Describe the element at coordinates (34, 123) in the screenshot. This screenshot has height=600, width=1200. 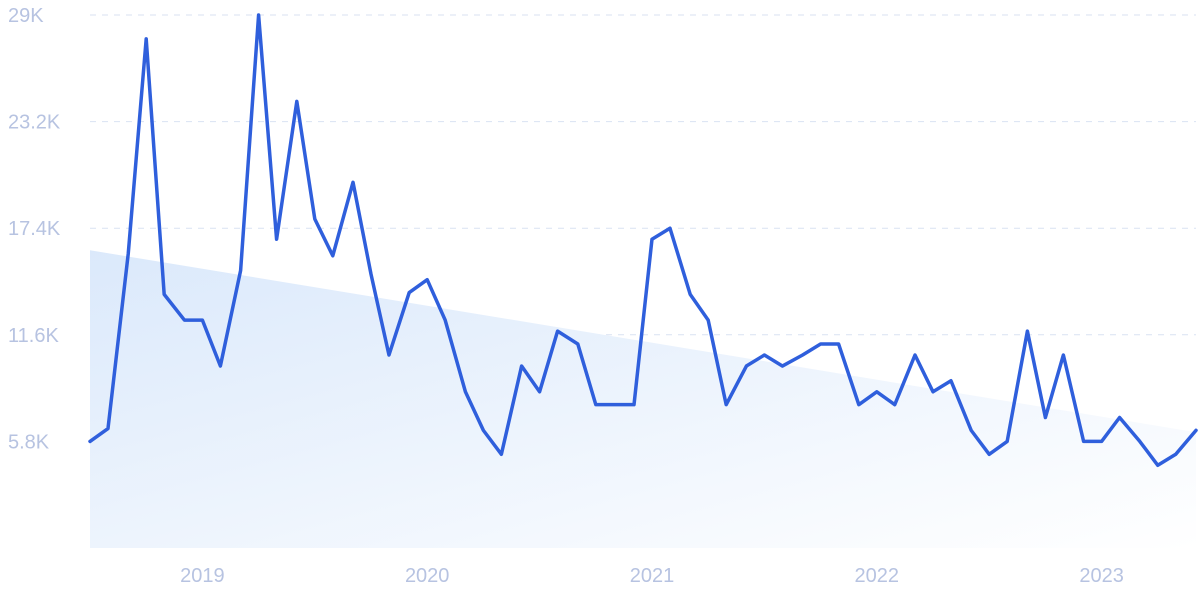
I see `y-tick-label: 23.2K` at that location.